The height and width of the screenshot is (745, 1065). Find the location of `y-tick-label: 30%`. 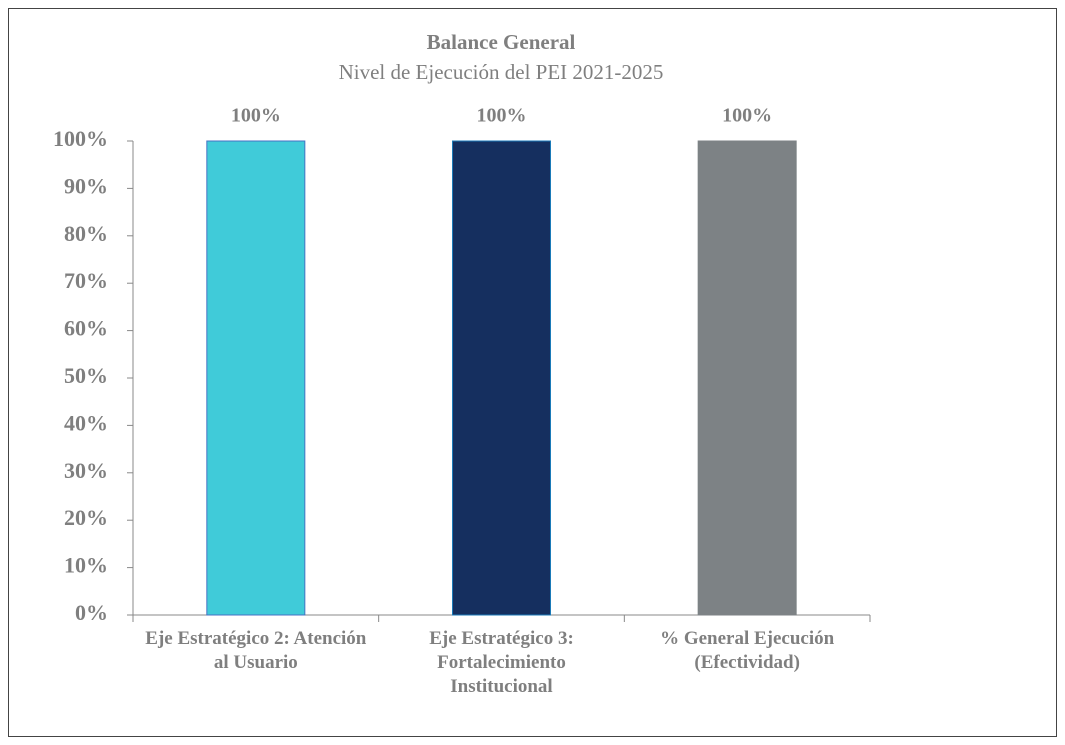

y-tick-label: 30% is located at coordinates (86, 470).